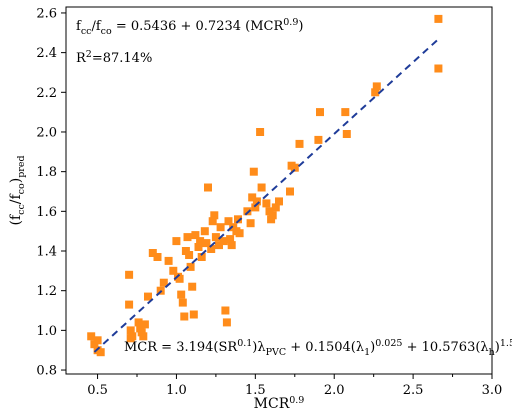  What do you see at coordinates (255, 390) in the screenshot?
I see `x-tick-label: 1.5` at bounding box center [255, 390].